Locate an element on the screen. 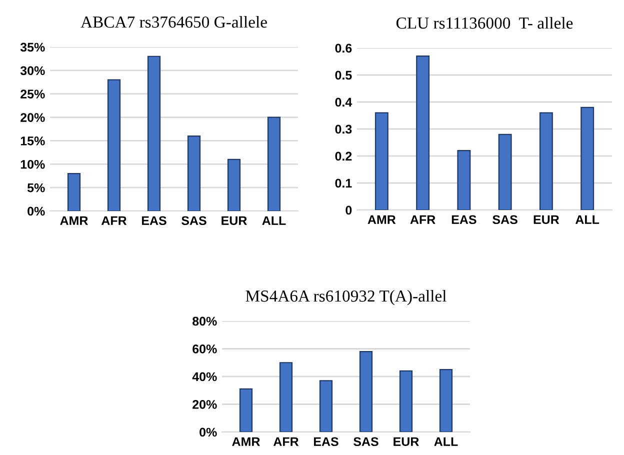  y-tick-label: 5% is located at coordinates (36, 187).